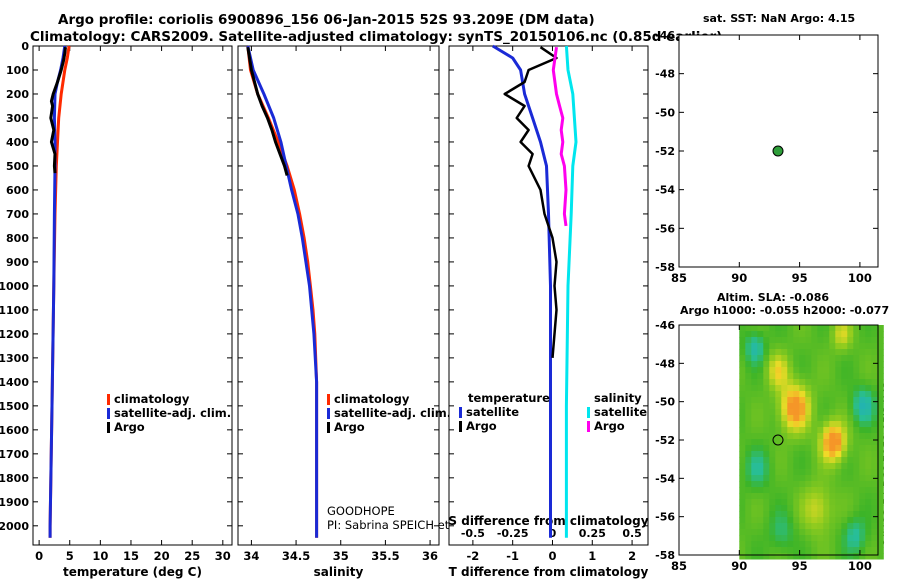  I want to click on legend-label-satellite-adj-clim: satellite-adj. clim., so click(172, 413).